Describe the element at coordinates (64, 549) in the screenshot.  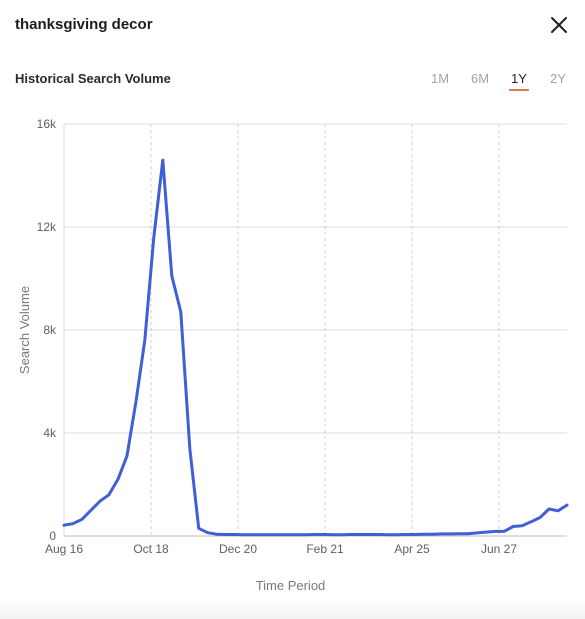
I see `x-tick-label: Aug 16` at that location.